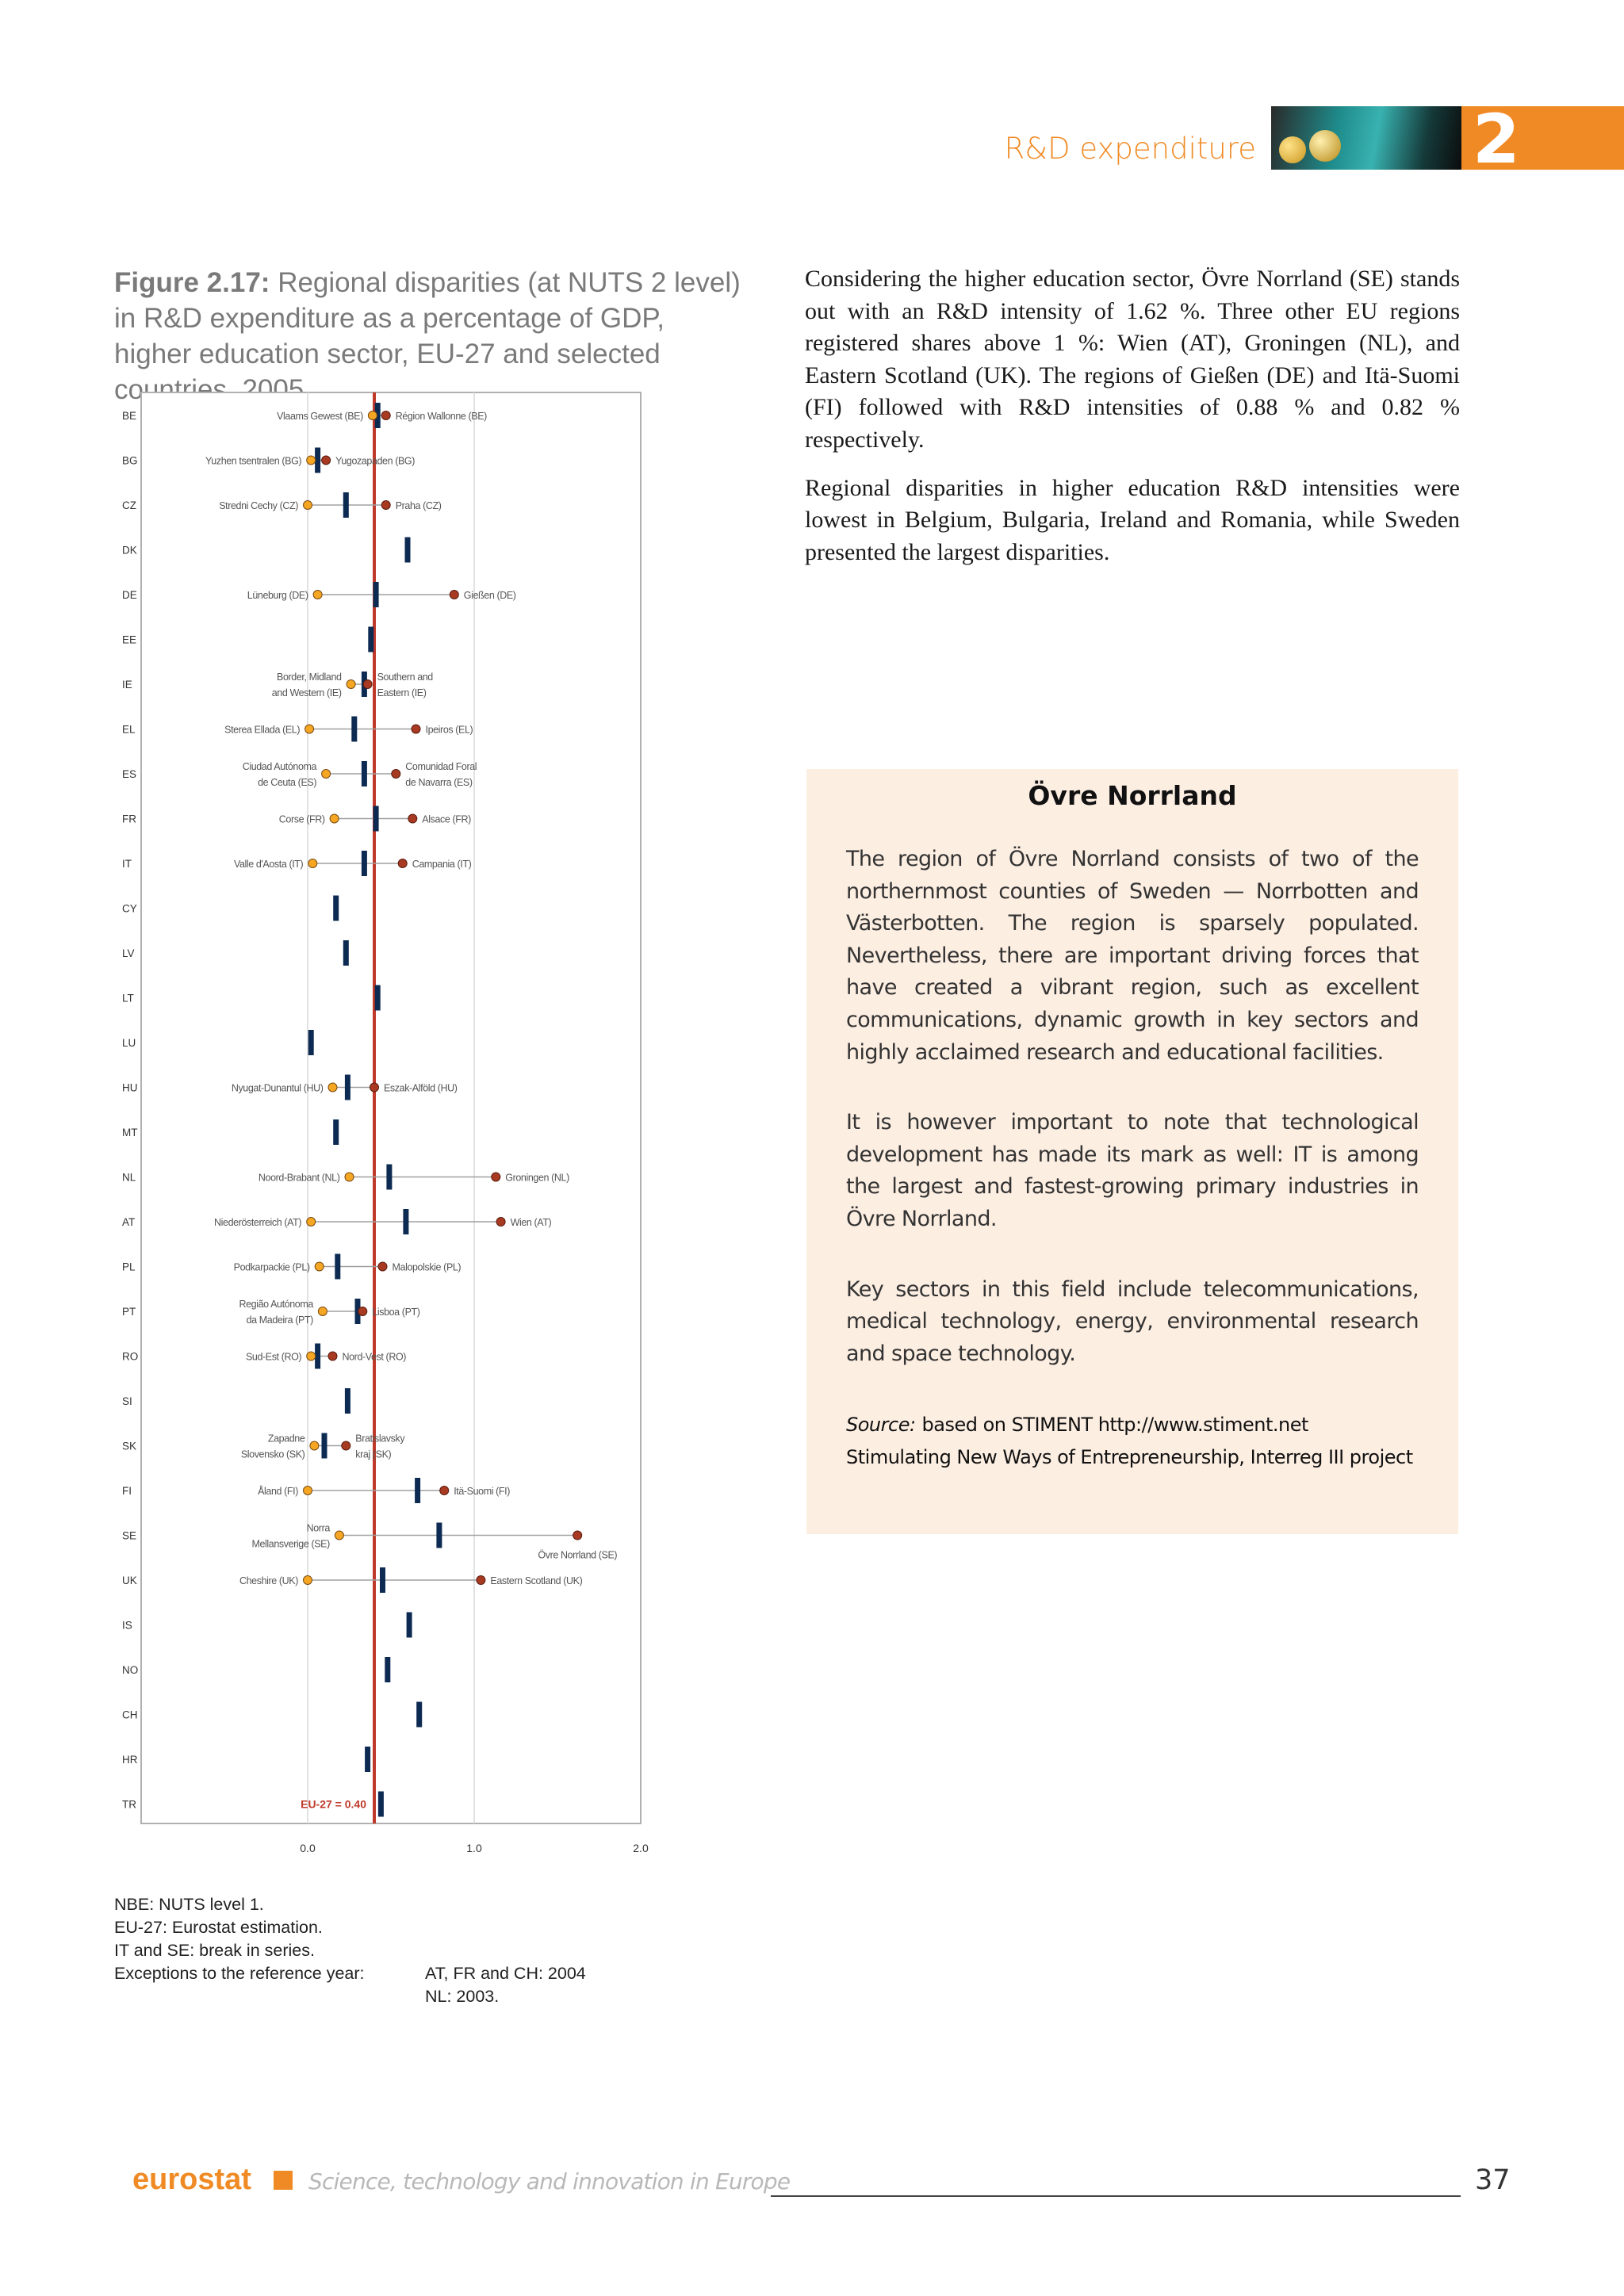  I want to click on max-region-label: kraj (SK), so click(373, 1454).